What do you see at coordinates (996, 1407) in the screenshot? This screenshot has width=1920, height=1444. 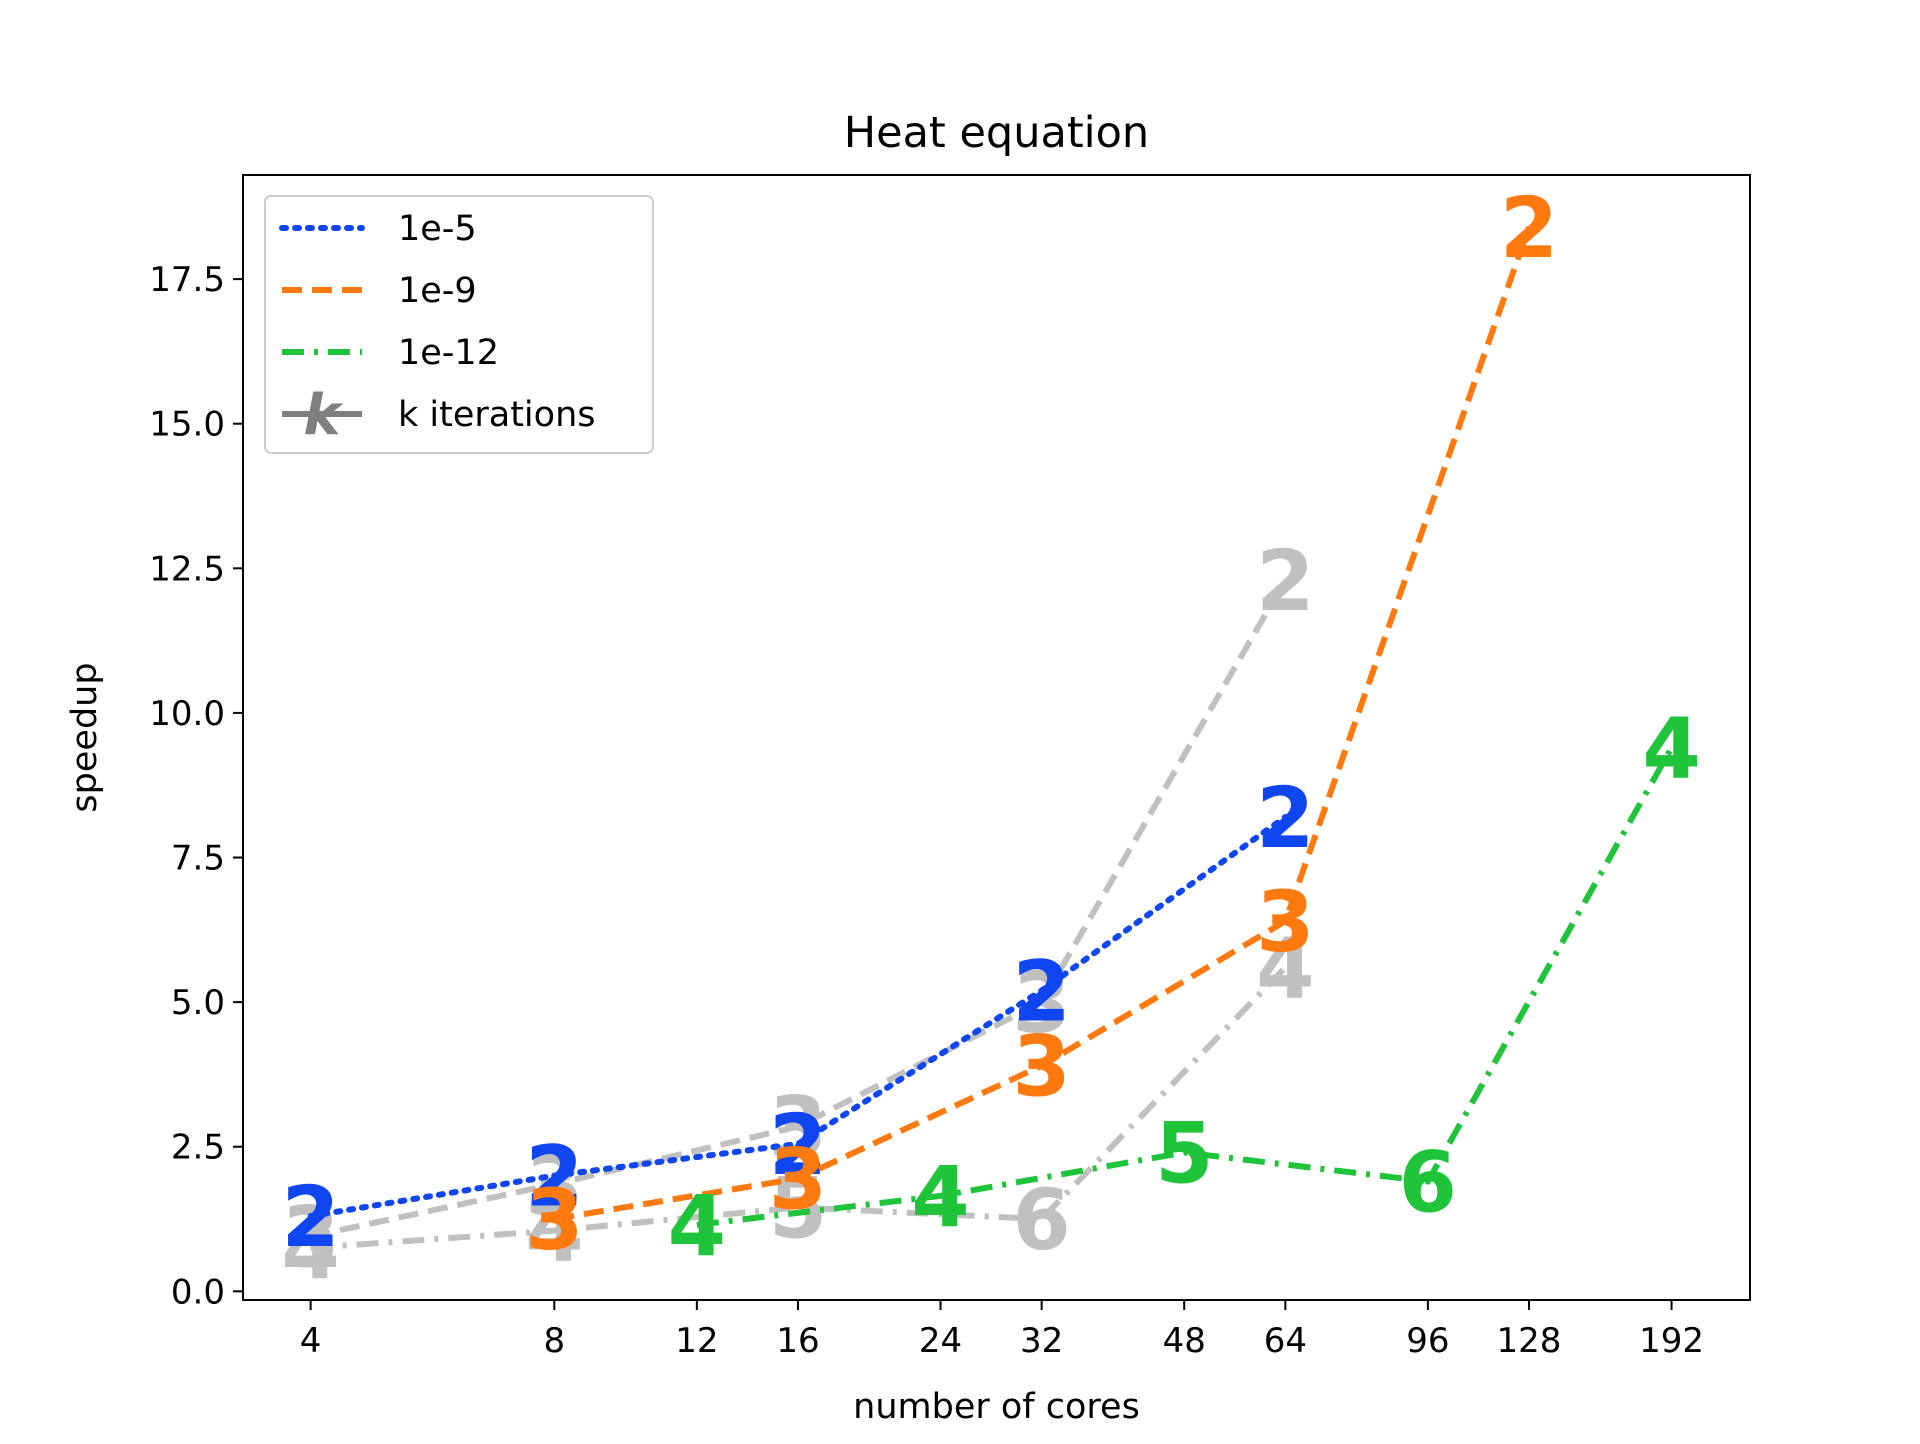 I see `x-axis-label: number of cores` at bounding box center [996, 1407].